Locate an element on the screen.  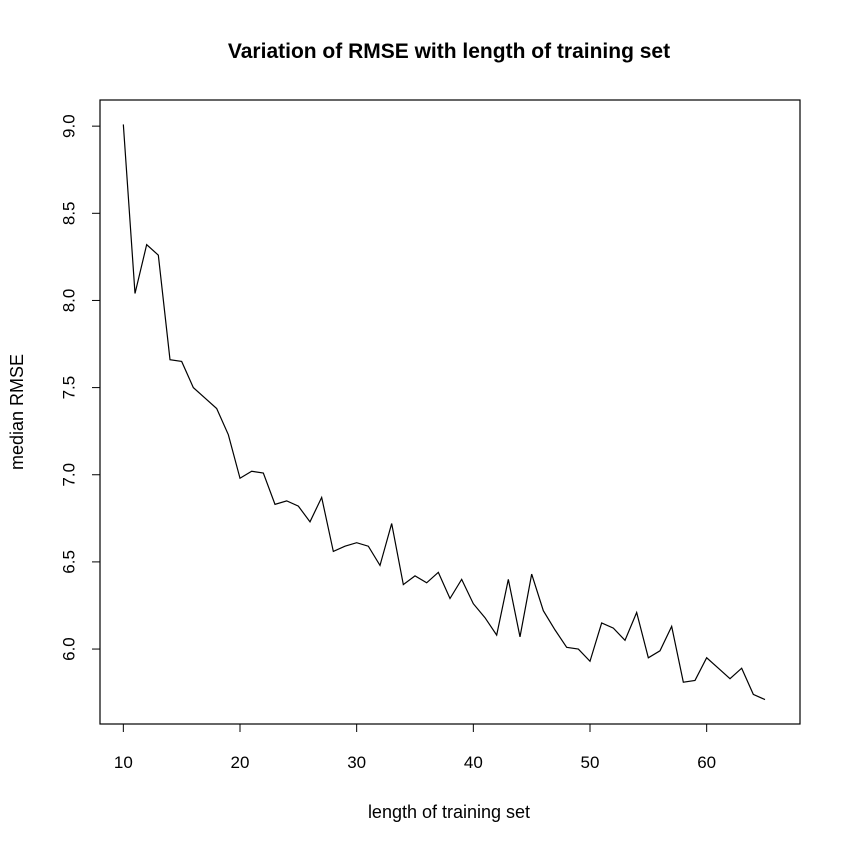
x-tick-label: 50 is located at coordinates (590, 762).